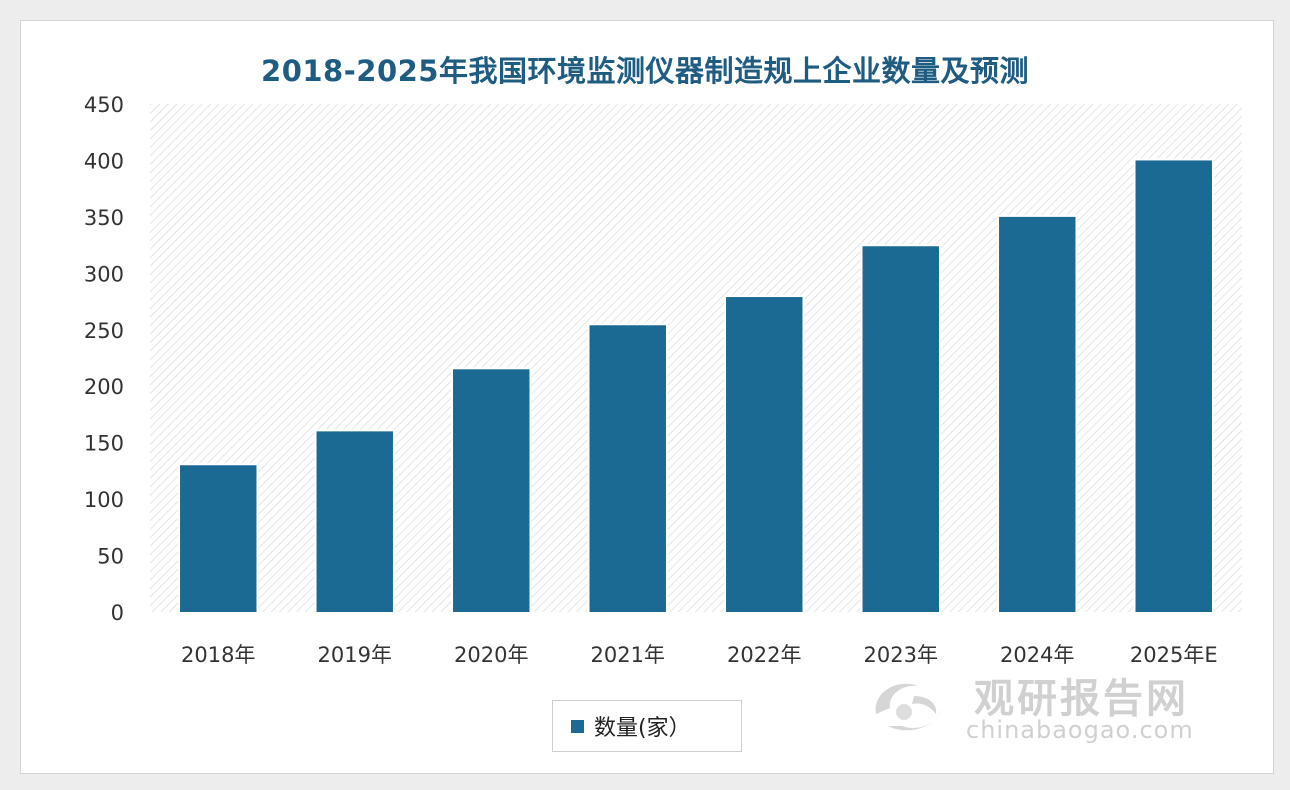 This screenshot has height=790, width=1290. I want to click on y-tick-label: 200, so click(104, 387).